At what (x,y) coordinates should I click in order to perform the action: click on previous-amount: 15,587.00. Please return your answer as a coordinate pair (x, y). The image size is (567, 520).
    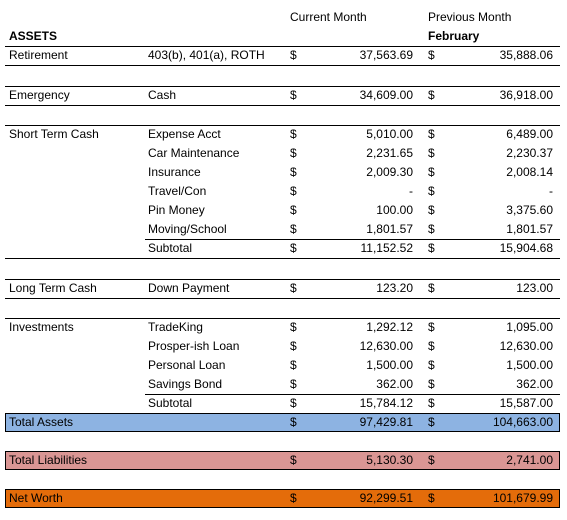
    Looking at the image, I should click on (526, 403).